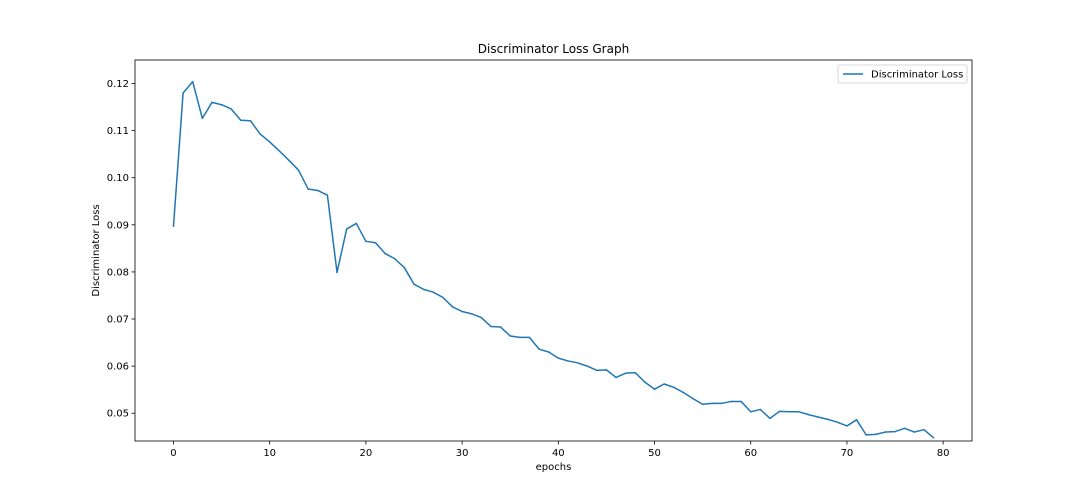  I want to click on legend: Discriminator Loss, so click(902, 74).